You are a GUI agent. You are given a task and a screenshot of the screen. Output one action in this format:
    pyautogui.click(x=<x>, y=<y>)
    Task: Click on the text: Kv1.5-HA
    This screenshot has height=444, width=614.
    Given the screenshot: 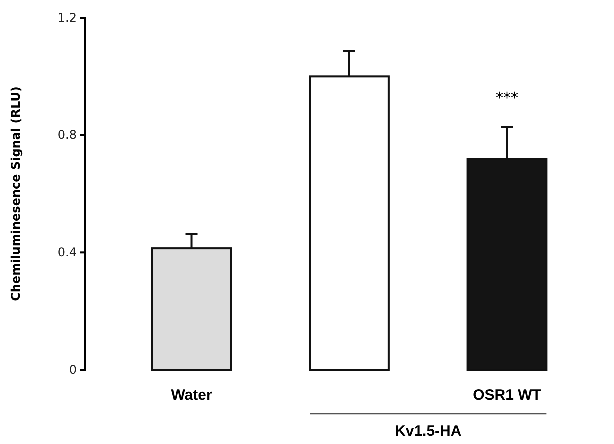 What is the action you would take?
    pyautogui.click(x=428, y=431)
    